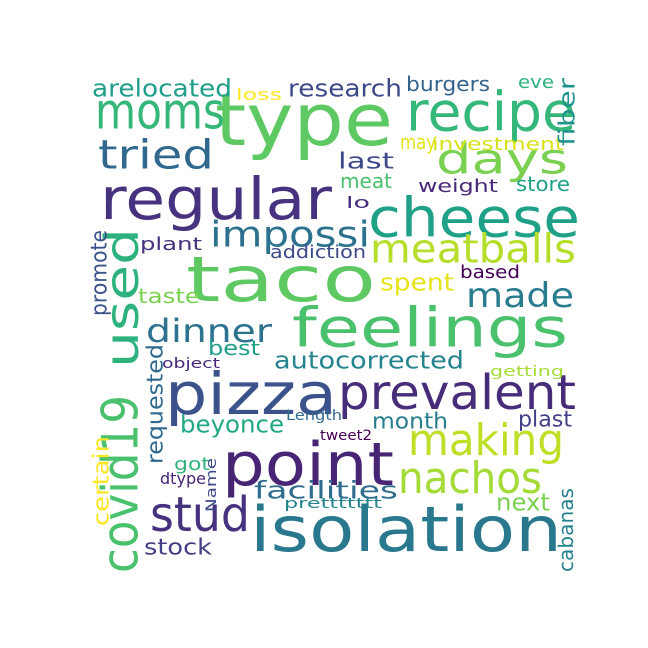 The height and width of the screenshot is (648, 648). What do you see at coordinates (498, 144) in the screenshot?
I see `word-investment: investment` at bounding box center [498, 144].